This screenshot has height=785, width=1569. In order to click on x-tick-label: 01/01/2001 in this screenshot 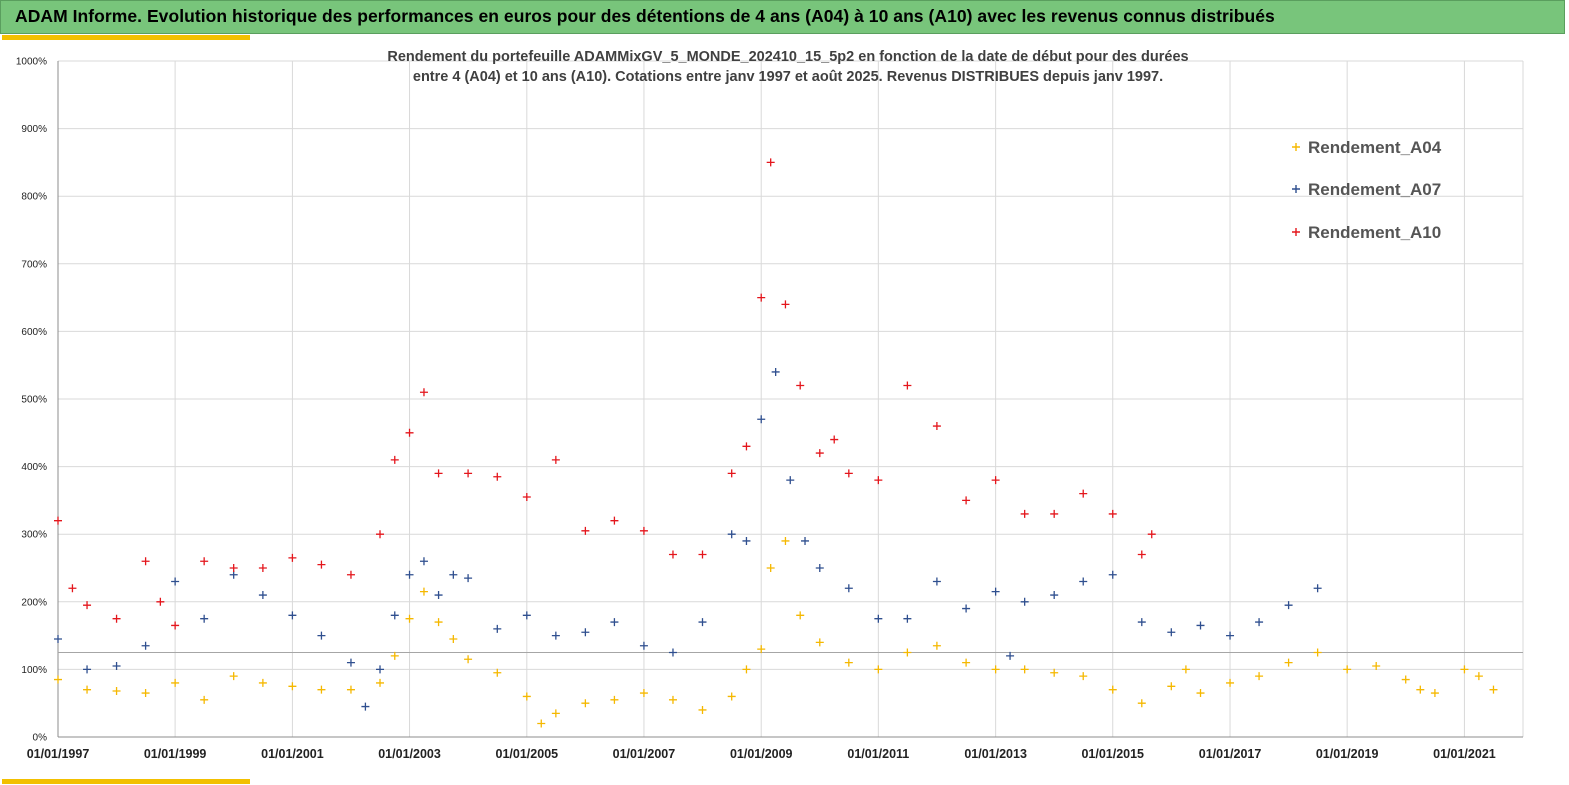, I will do `click(292, 754)`.